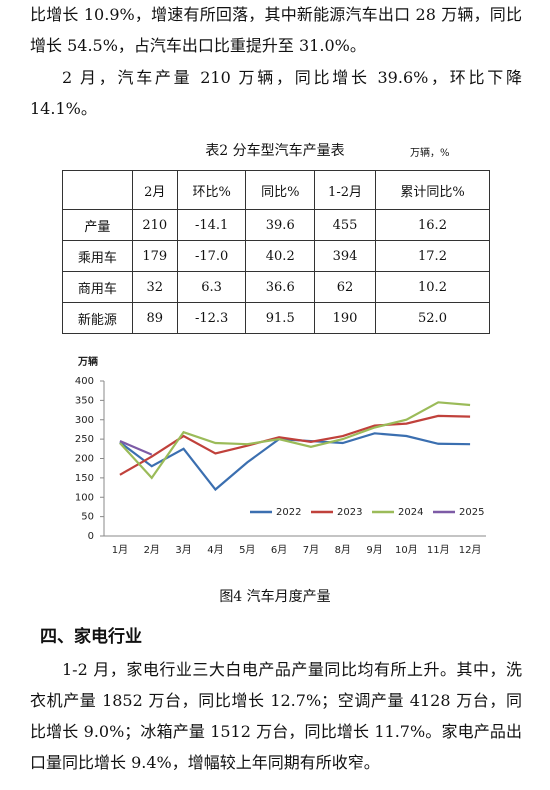  I want to click on header-row: 2月 环比% 同比% 1-2月 累计同比%, so click(276, 190).